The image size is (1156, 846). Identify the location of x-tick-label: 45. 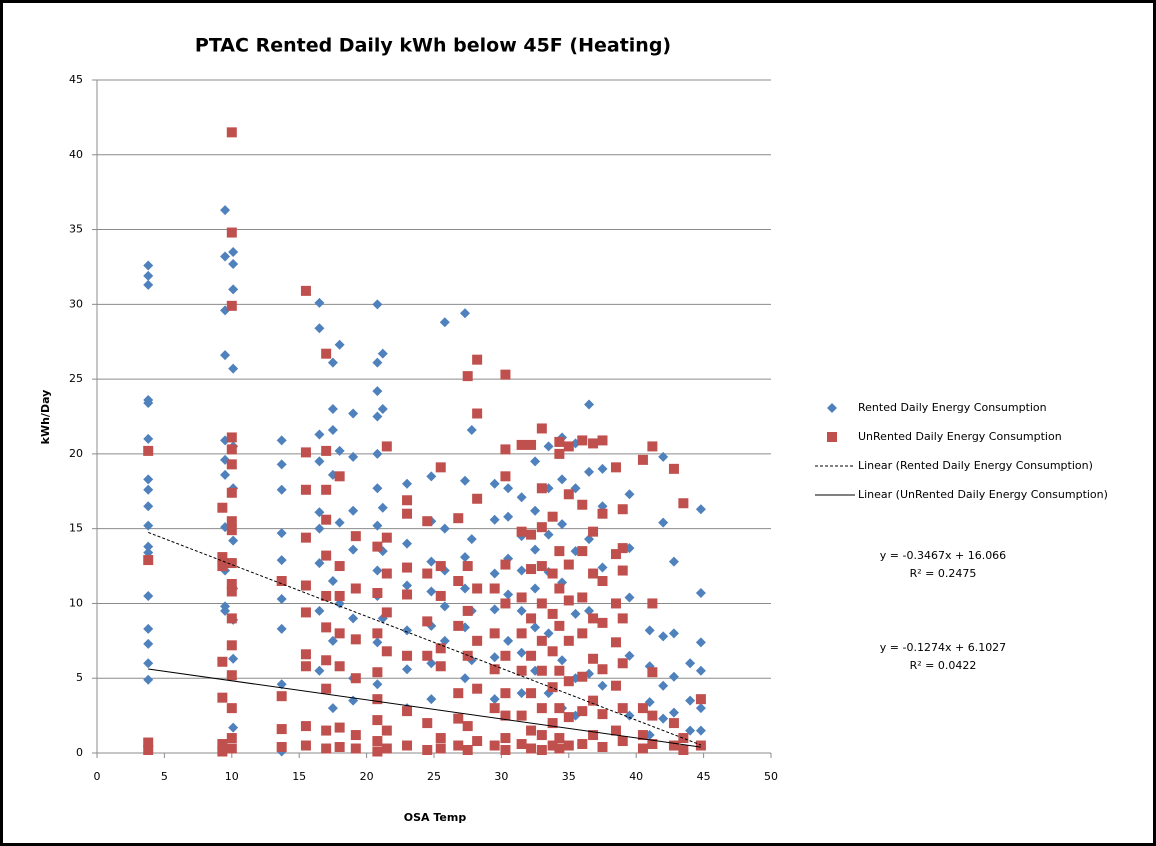
(704, 776).